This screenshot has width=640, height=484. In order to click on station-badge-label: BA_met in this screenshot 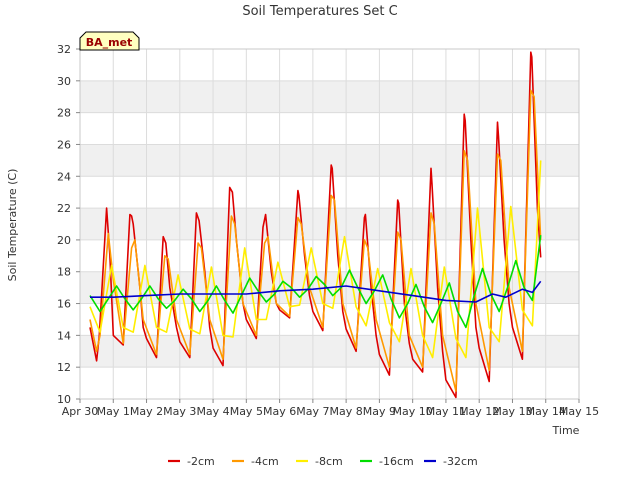, I will do `click(109, 42)`.